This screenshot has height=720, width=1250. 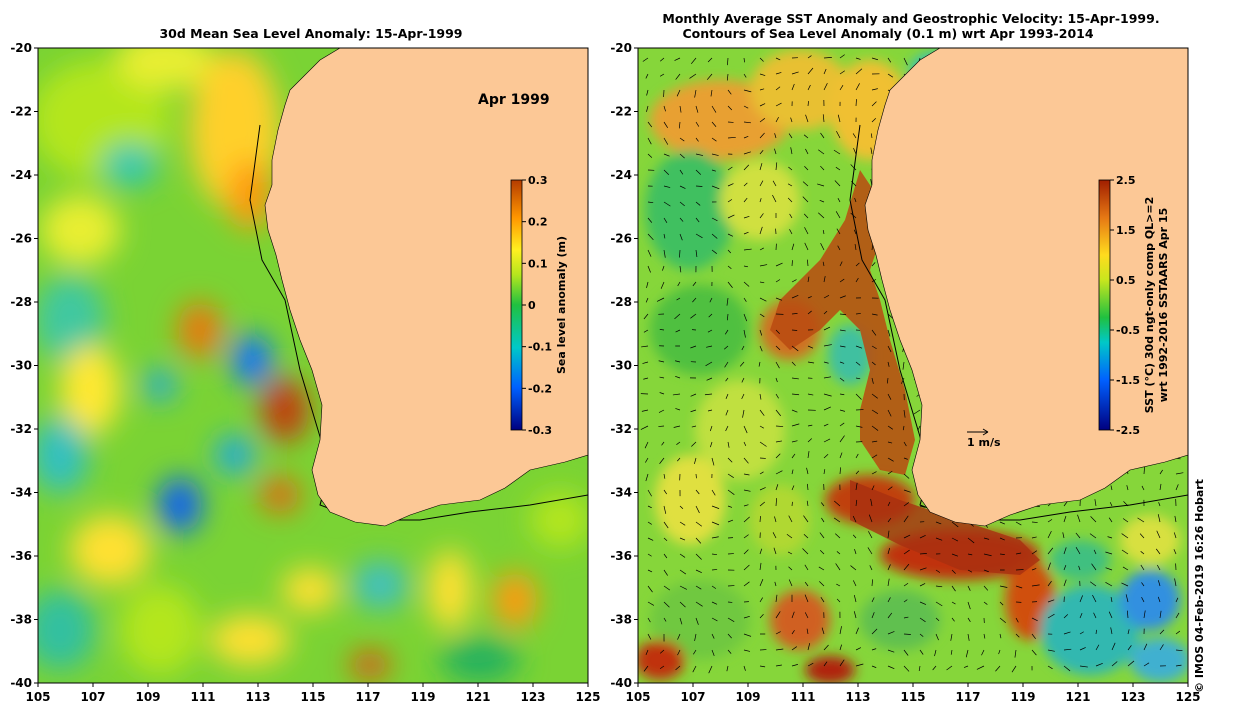 What do you see at coordinates (1187, 697) in the screenshot?
I see `sst-x-tick-label: 125` at bounding box center [1187, 697].